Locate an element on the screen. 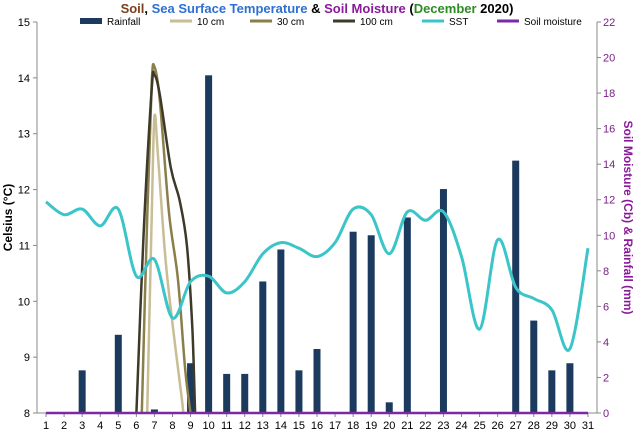  legend-item: Soil moisture is located at coordinates (539, 22).